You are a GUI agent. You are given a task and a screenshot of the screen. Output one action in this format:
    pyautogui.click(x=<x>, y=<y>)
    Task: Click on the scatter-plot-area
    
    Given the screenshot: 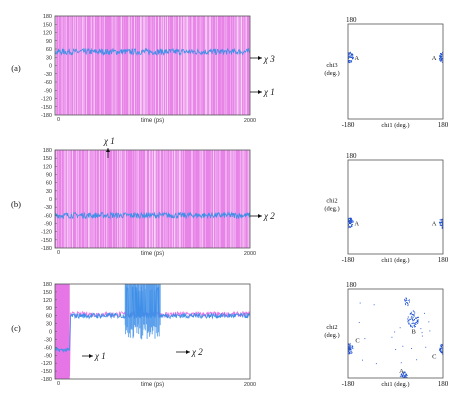 What is the action you would take?
    pyautogui.click(x=397, y=57)
    